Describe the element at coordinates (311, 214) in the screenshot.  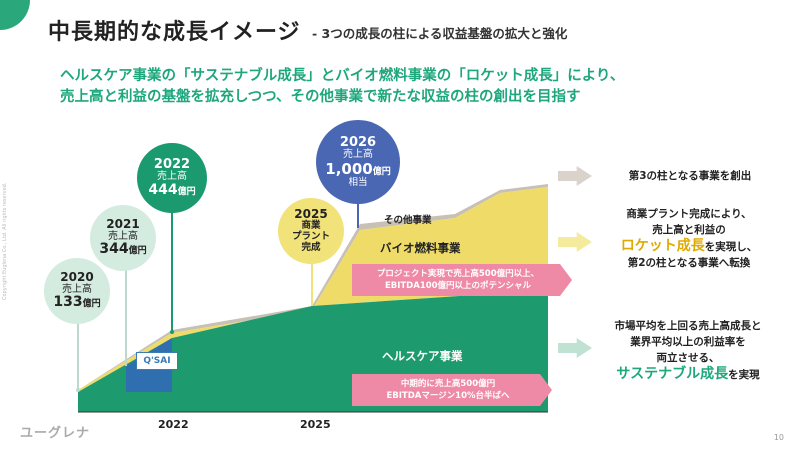
I see `milestone-year: 2025` at that location.